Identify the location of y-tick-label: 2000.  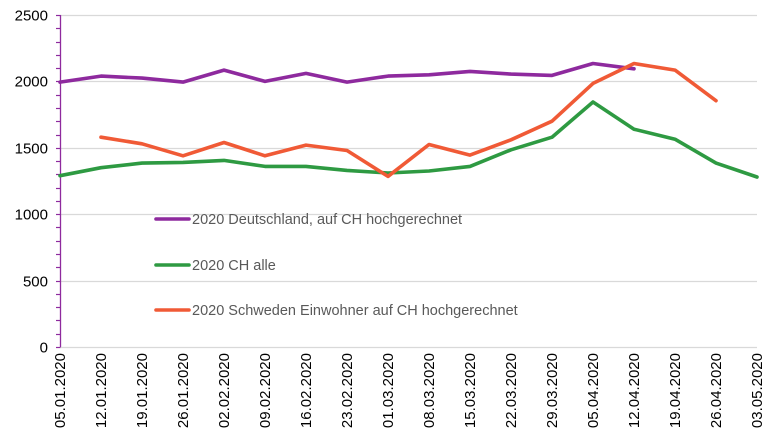
(31, 82).